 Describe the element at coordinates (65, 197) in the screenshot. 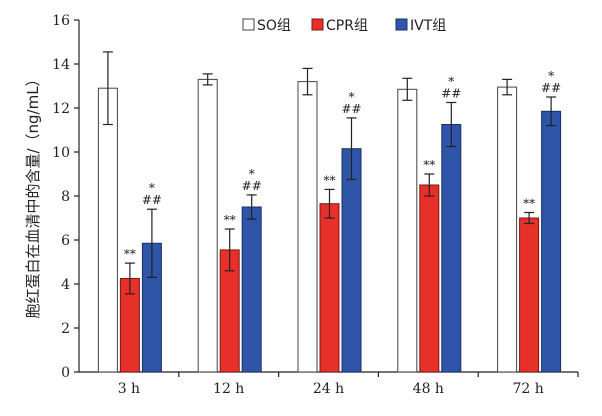

I see `y-tick-label: 8` at that location.